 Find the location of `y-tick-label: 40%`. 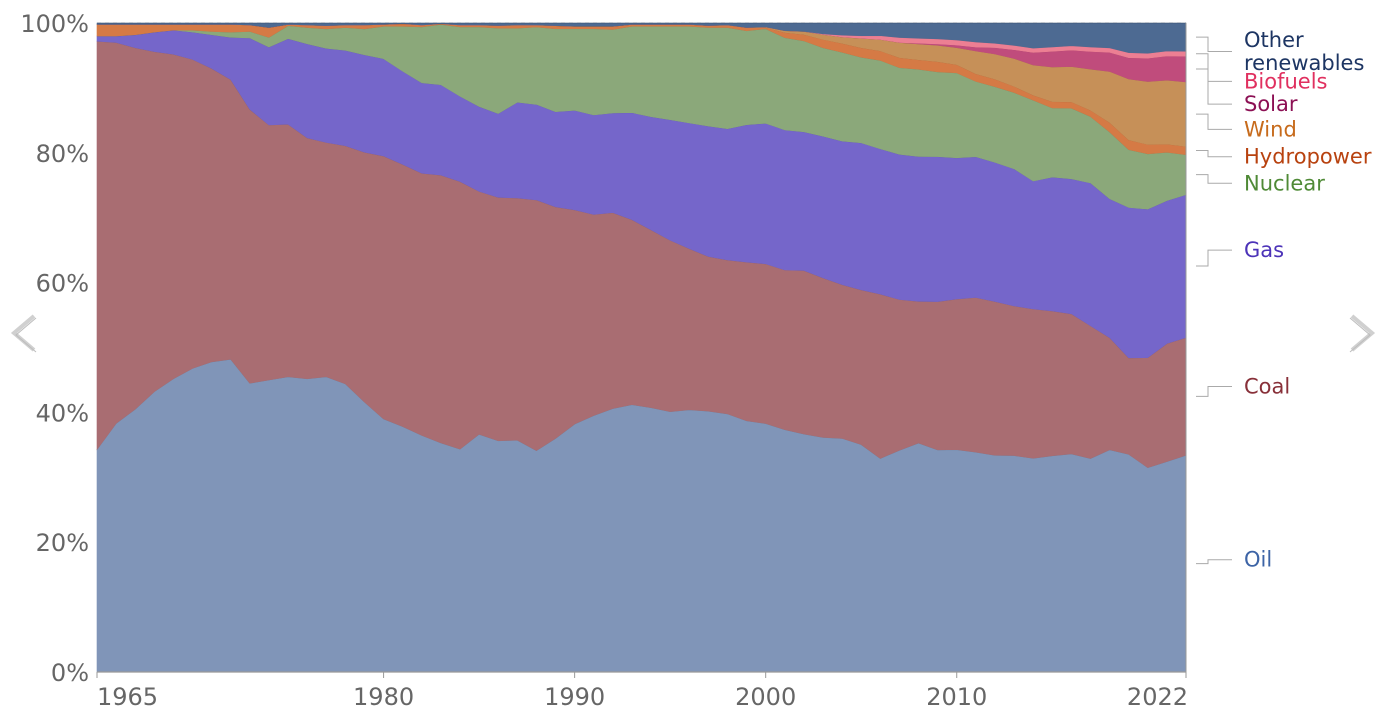

y-tick-label: 40% is located at coordinates (62, 413).